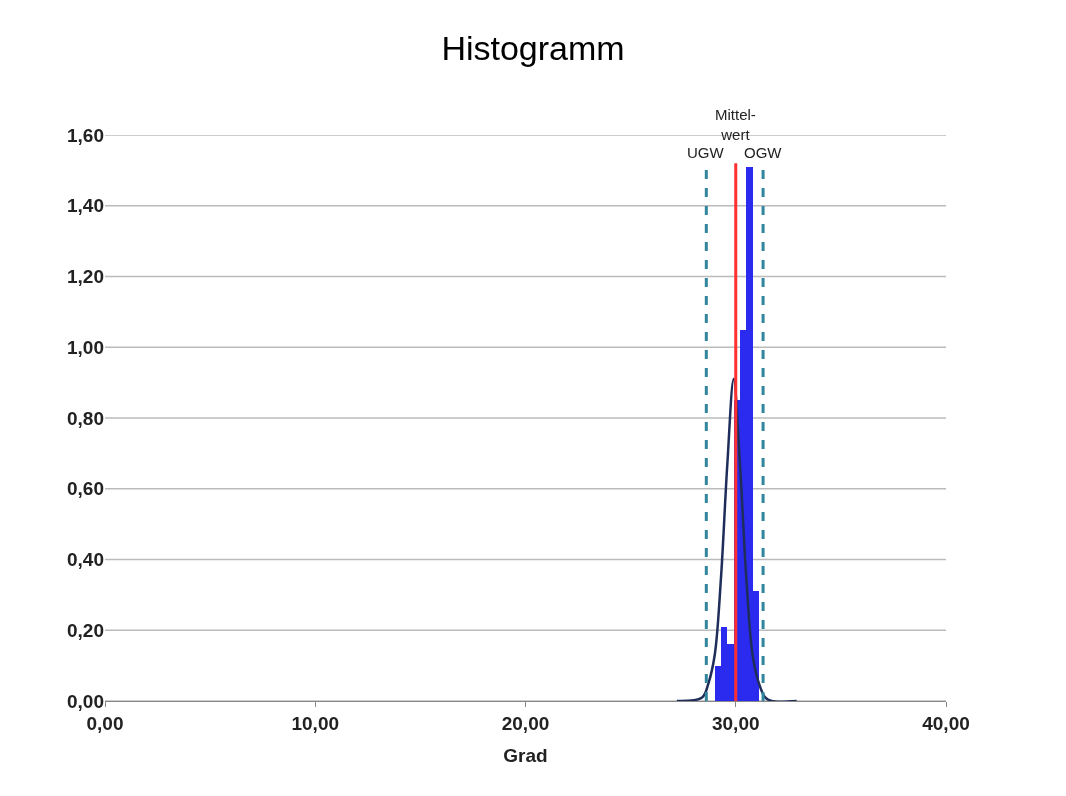 This screenshot has height=796, width=1066. I want to click on ref-line-label: Mittel- wert, so click(735, 124).